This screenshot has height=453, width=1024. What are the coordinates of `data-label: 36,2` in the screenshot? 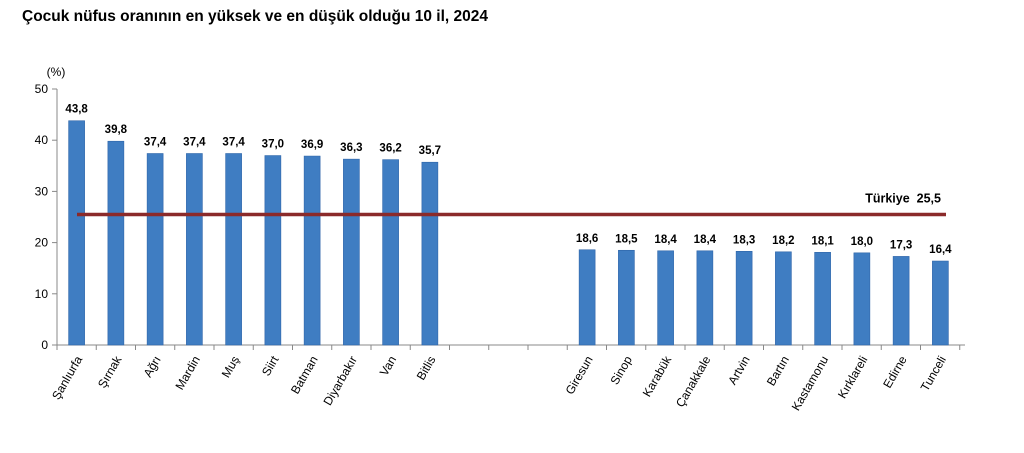 It's located at (390, 149).